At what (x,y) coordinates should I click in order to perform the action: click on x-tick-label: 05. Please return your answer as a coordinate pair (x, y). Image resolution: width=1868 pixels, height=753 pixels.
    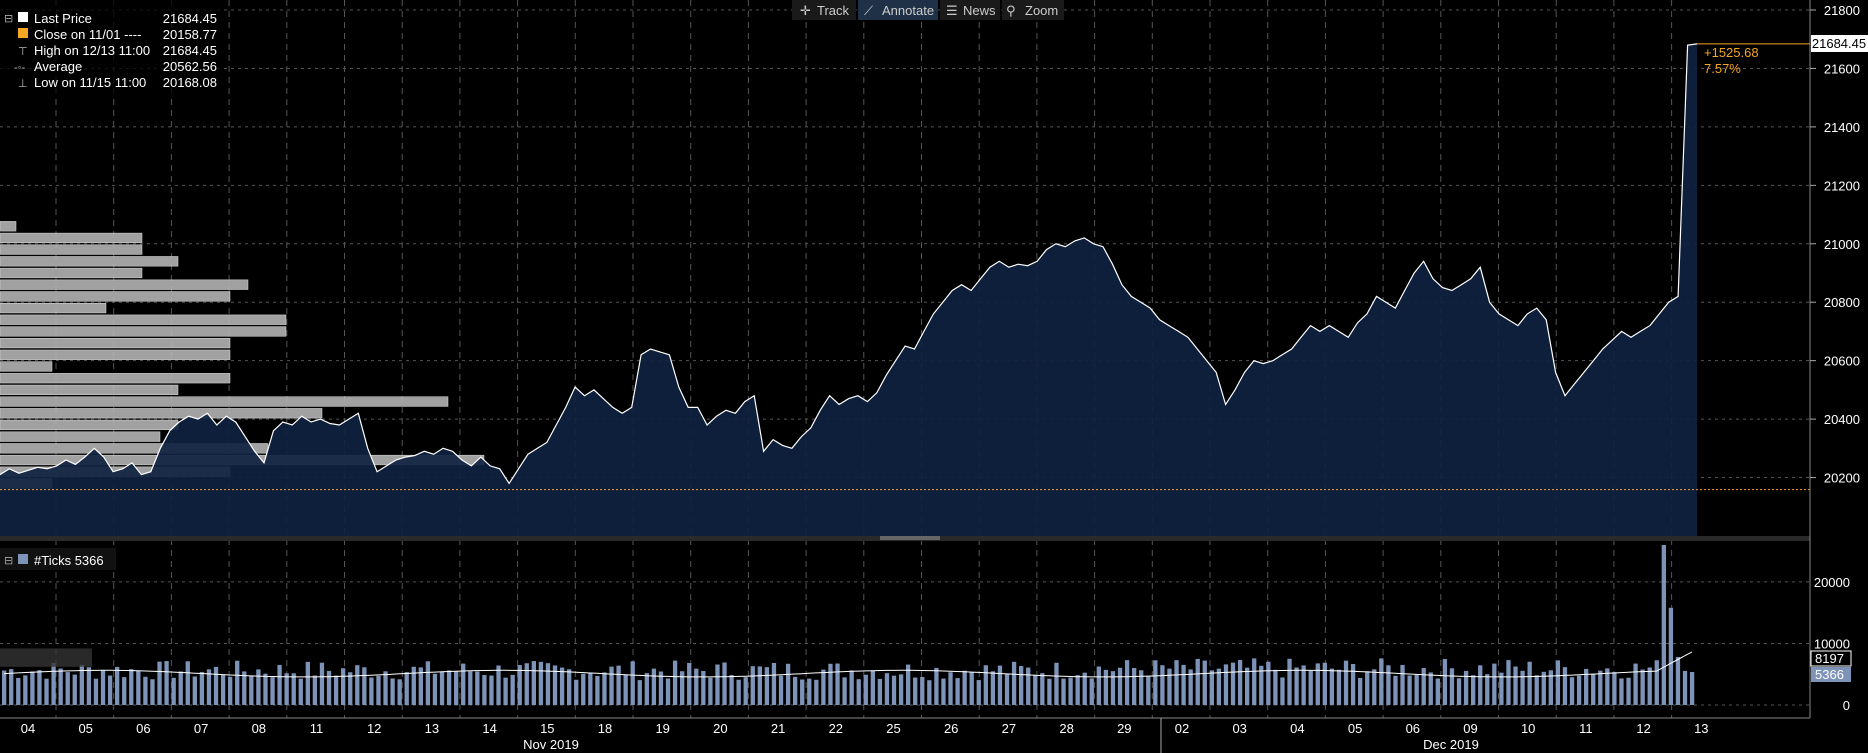
    Looking at the image, I should click on (85, 728).